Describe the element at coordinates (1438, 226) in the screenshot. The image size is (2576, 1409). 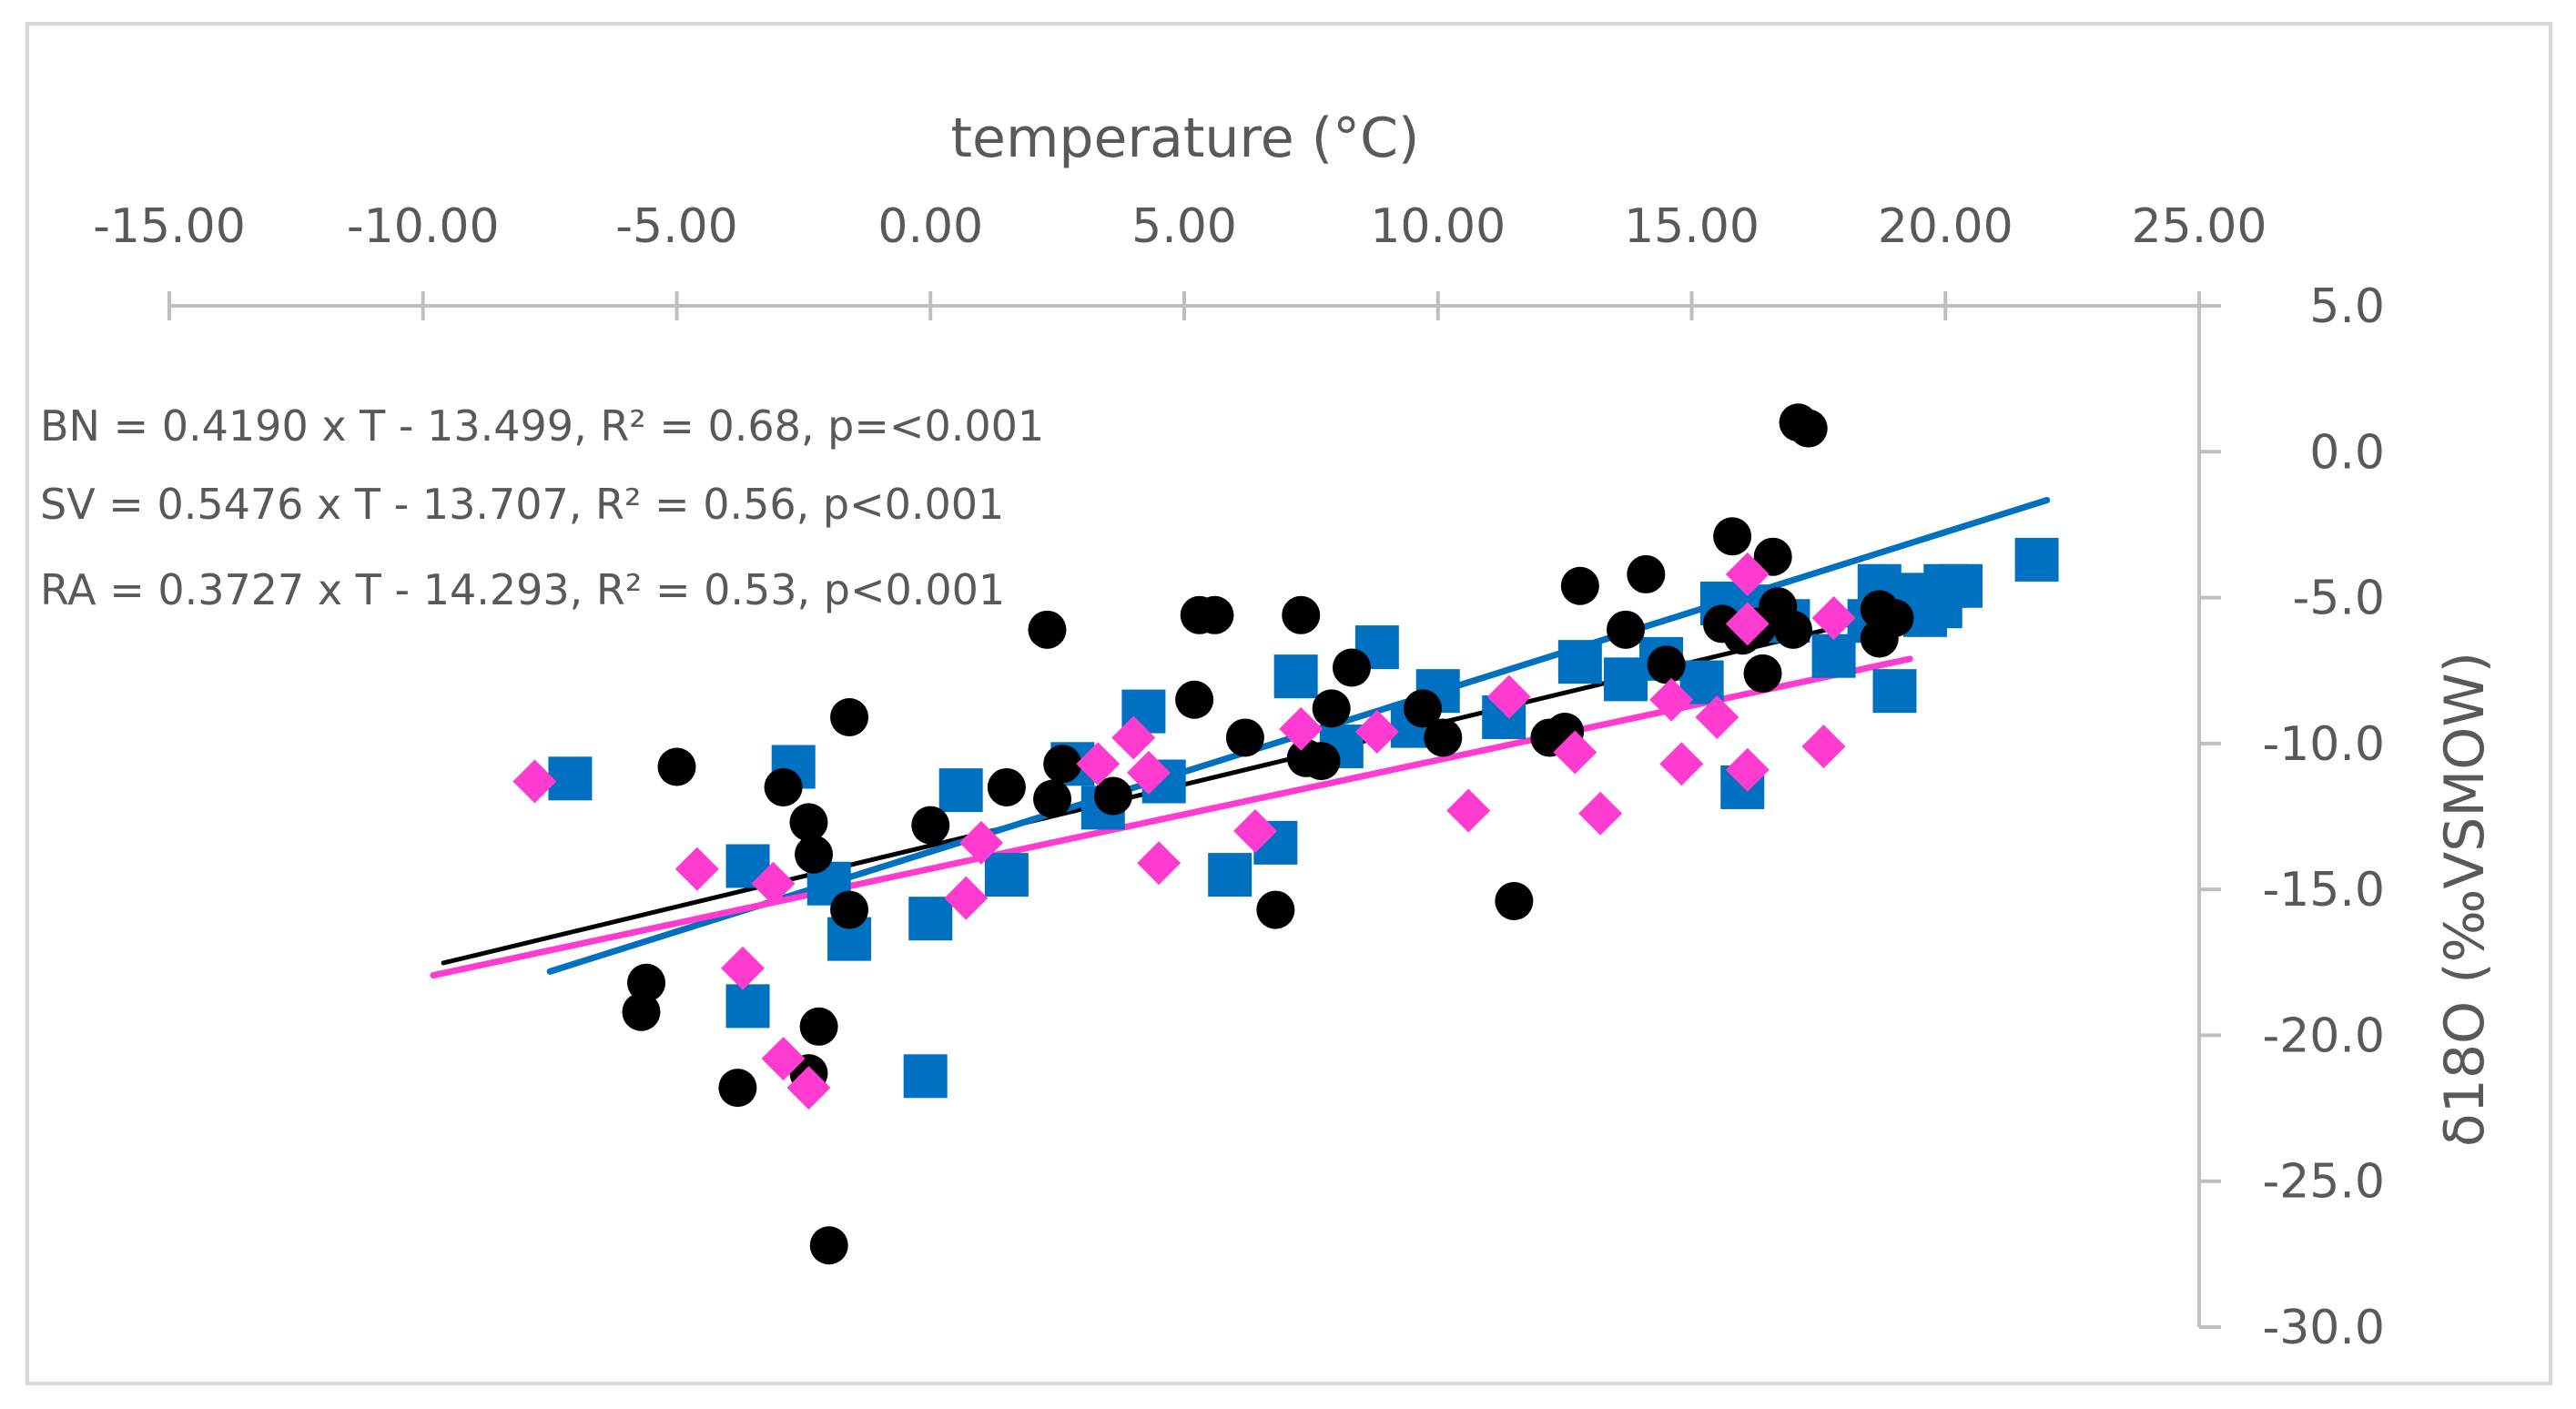
I see `x-tick-label: 10.00` at that location.